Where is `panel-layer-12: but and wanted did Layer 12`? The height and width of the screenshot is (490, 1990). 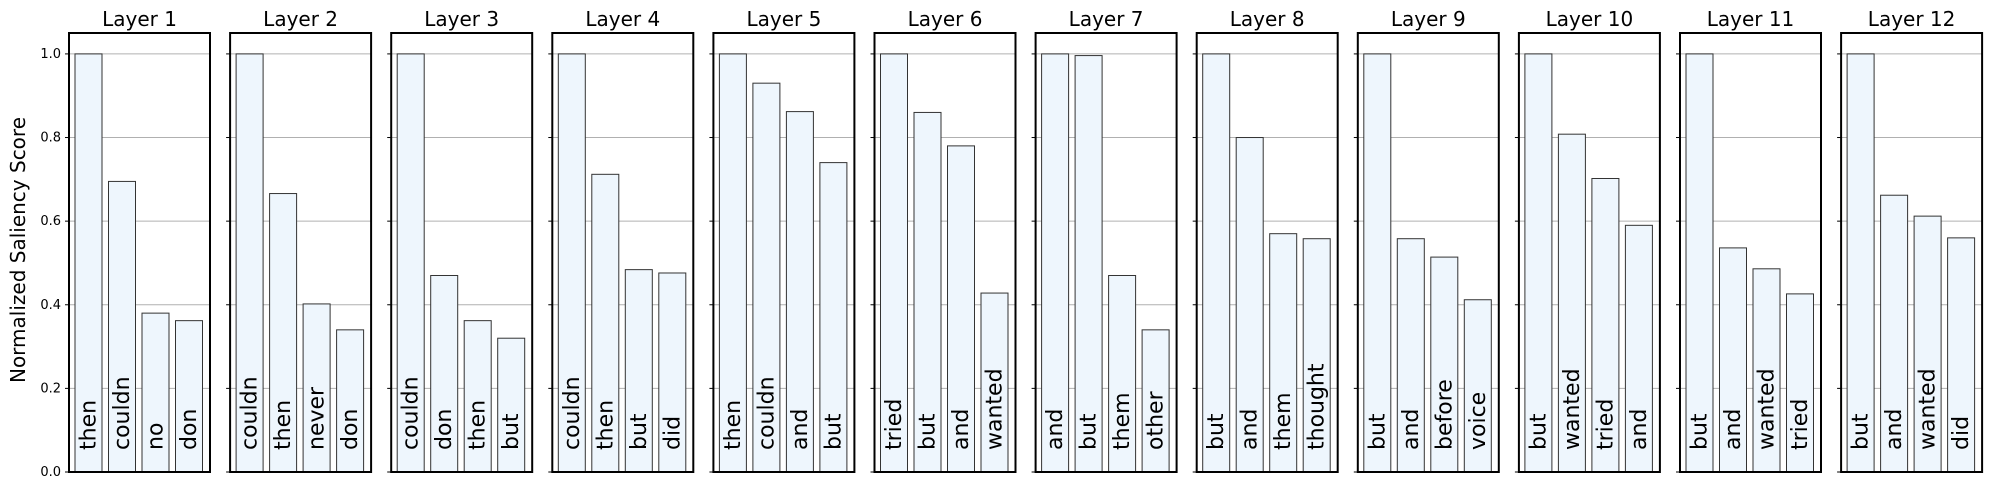 panel-layer-12: but and wanted did Layer 12 is located at coordinates (1910, 240).